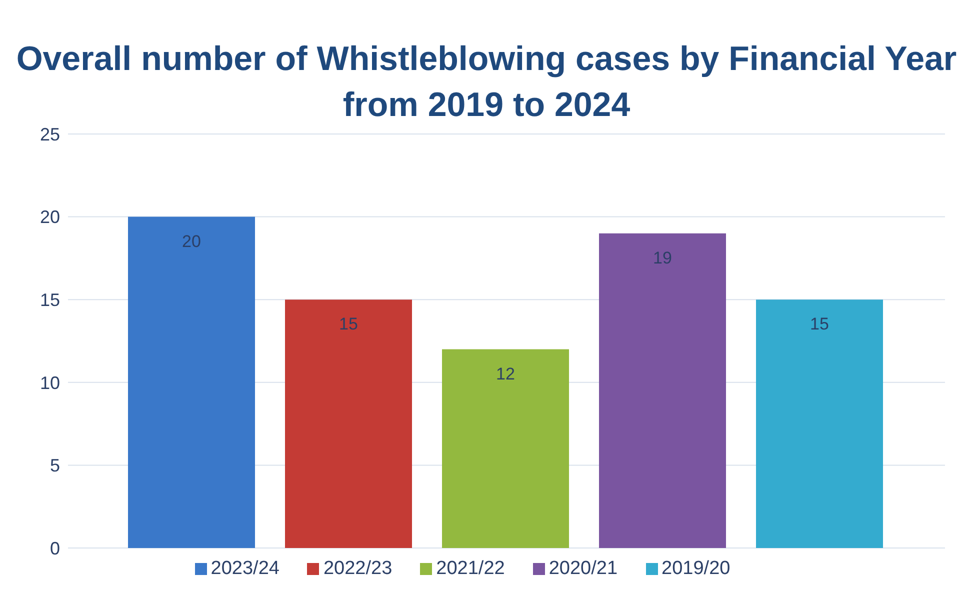  Describe the element at coordinates (486, 81) in the screenshot. I see `chart-title: Overall number of Whistleblowing cases by Financial Year from 2019 to 2024` at that location.